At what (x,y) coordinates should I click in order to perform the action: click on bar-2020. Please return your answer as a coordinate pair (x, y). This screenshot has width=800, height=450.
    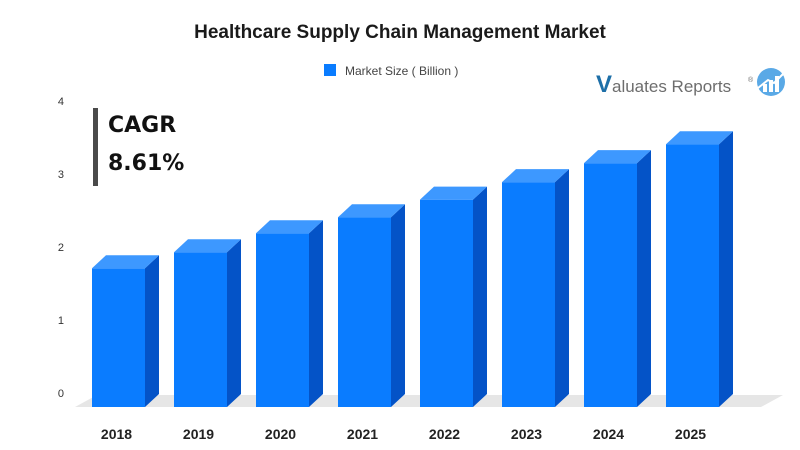
    Looking at the image, I should click on (289, 313).